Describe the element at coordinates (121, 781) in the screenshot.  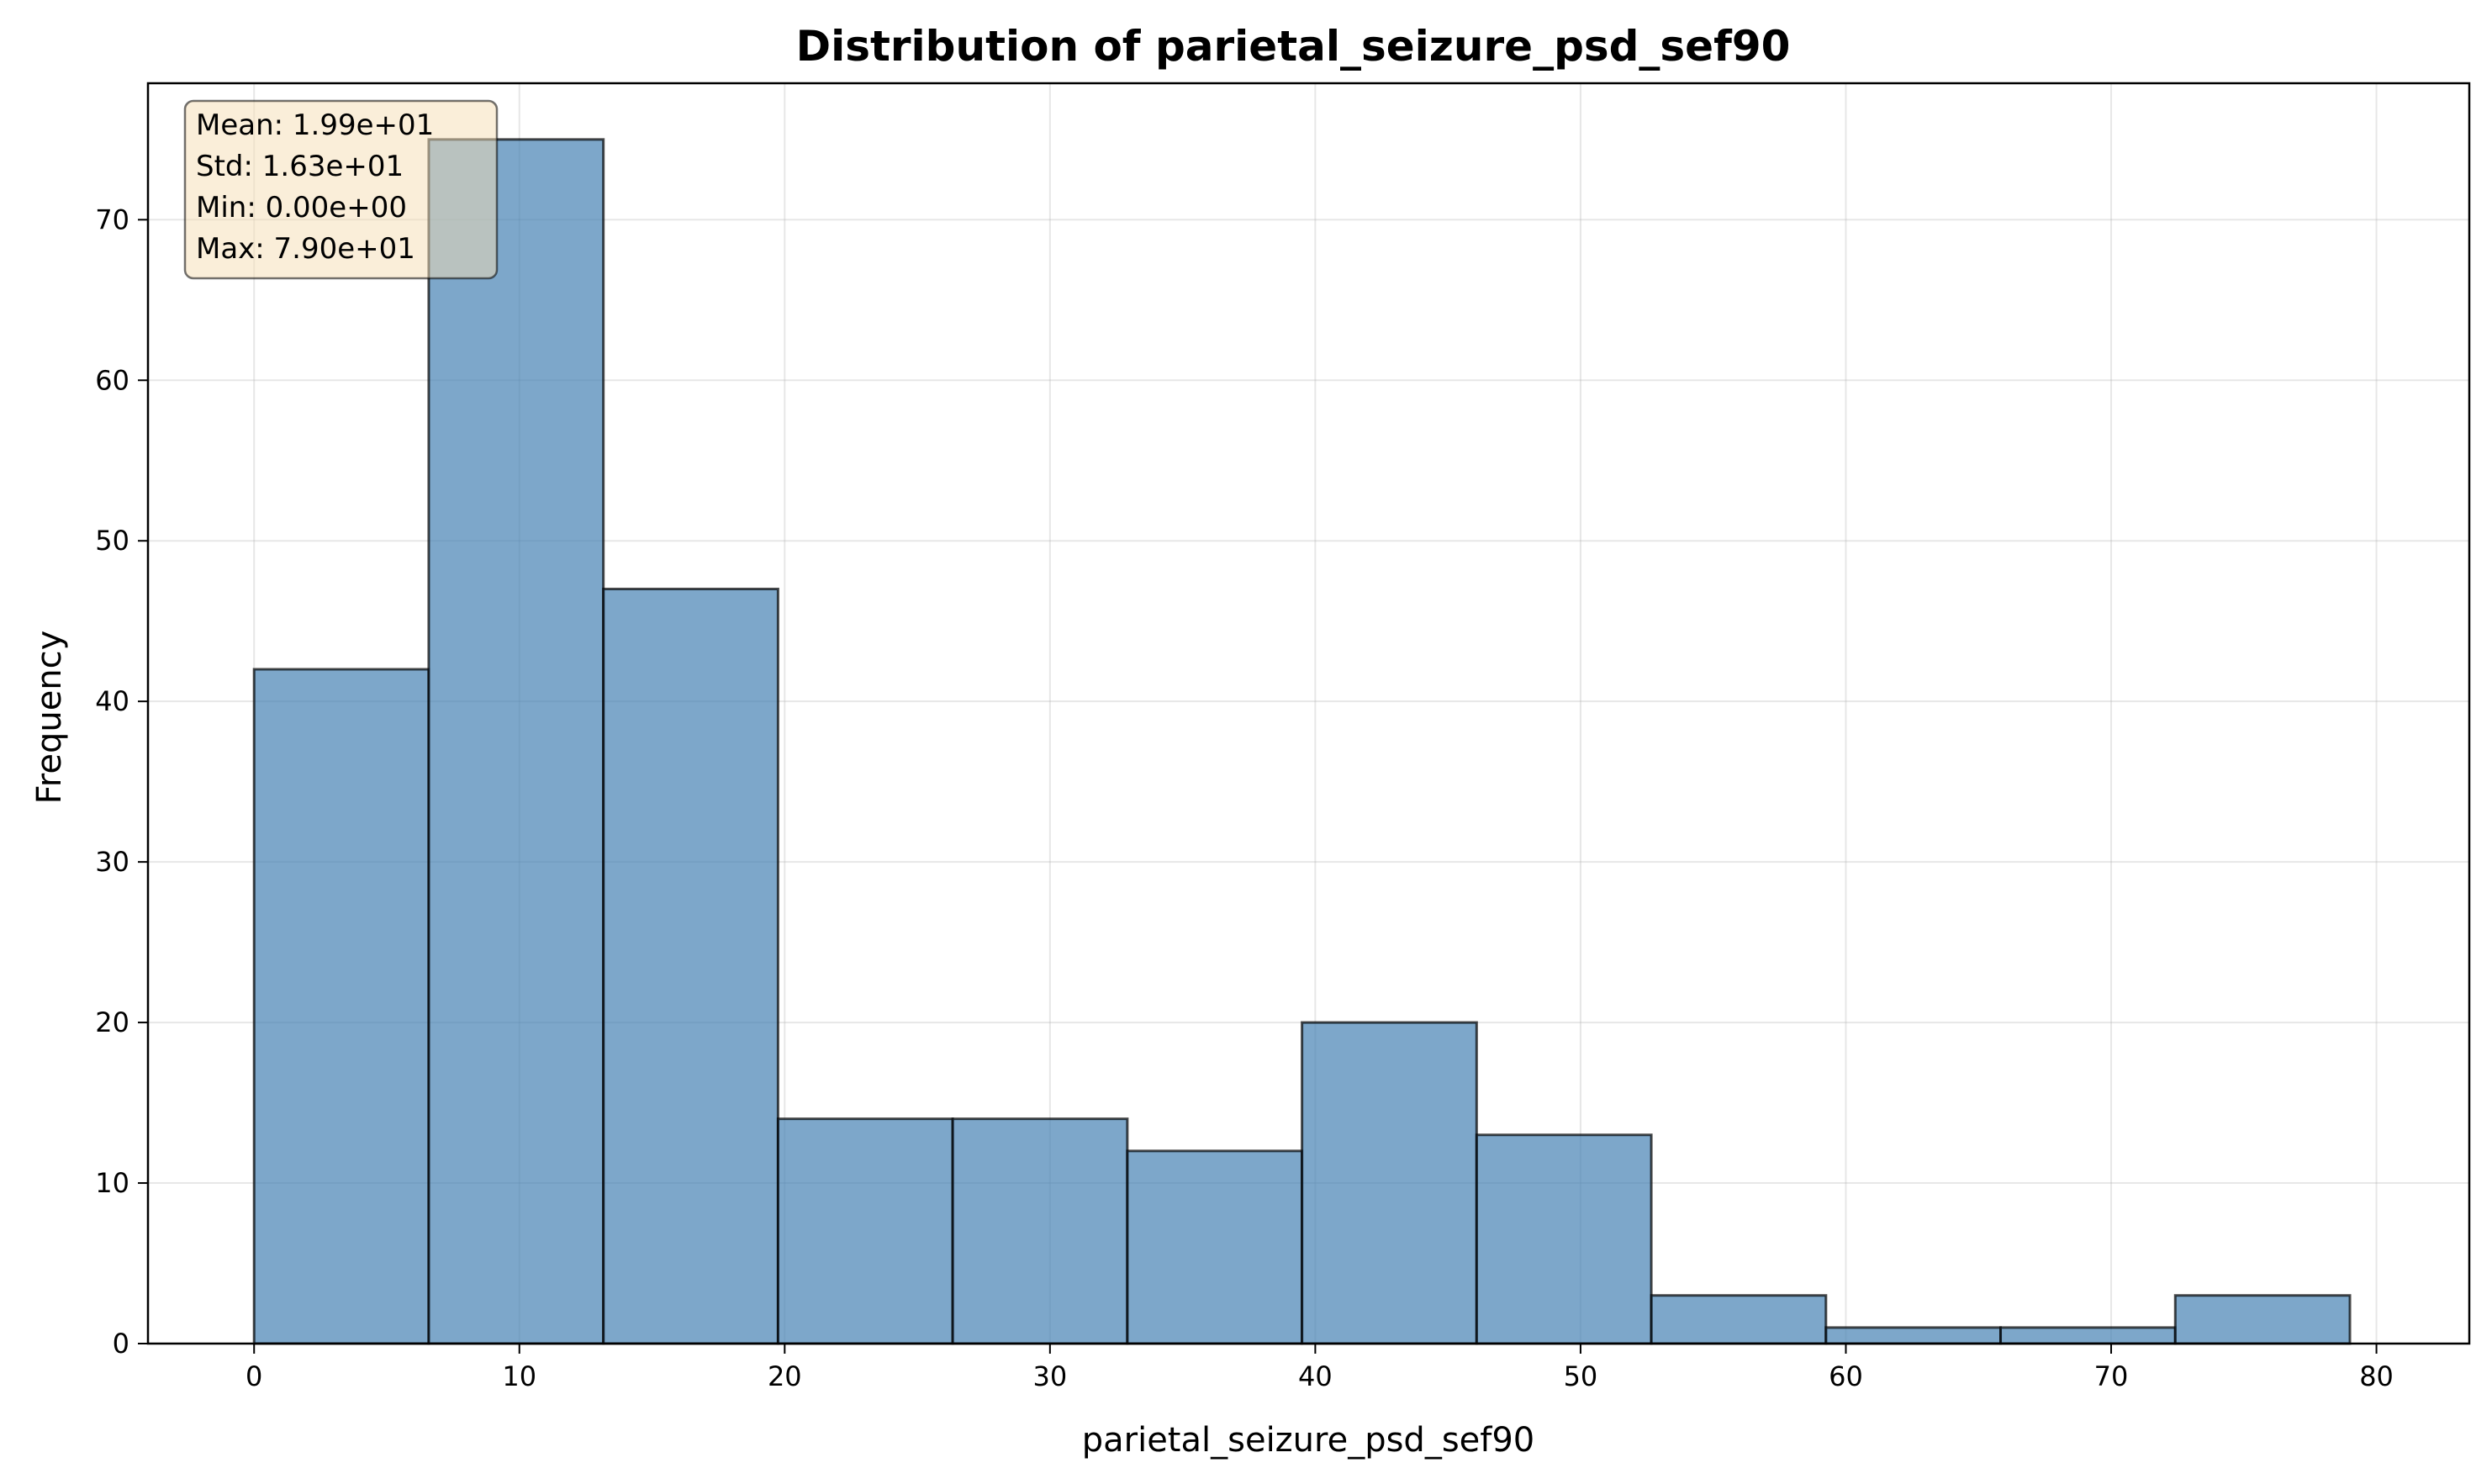
I see `y-axis-ticks: 0 10 20 30 40 50 60 70` at that location.